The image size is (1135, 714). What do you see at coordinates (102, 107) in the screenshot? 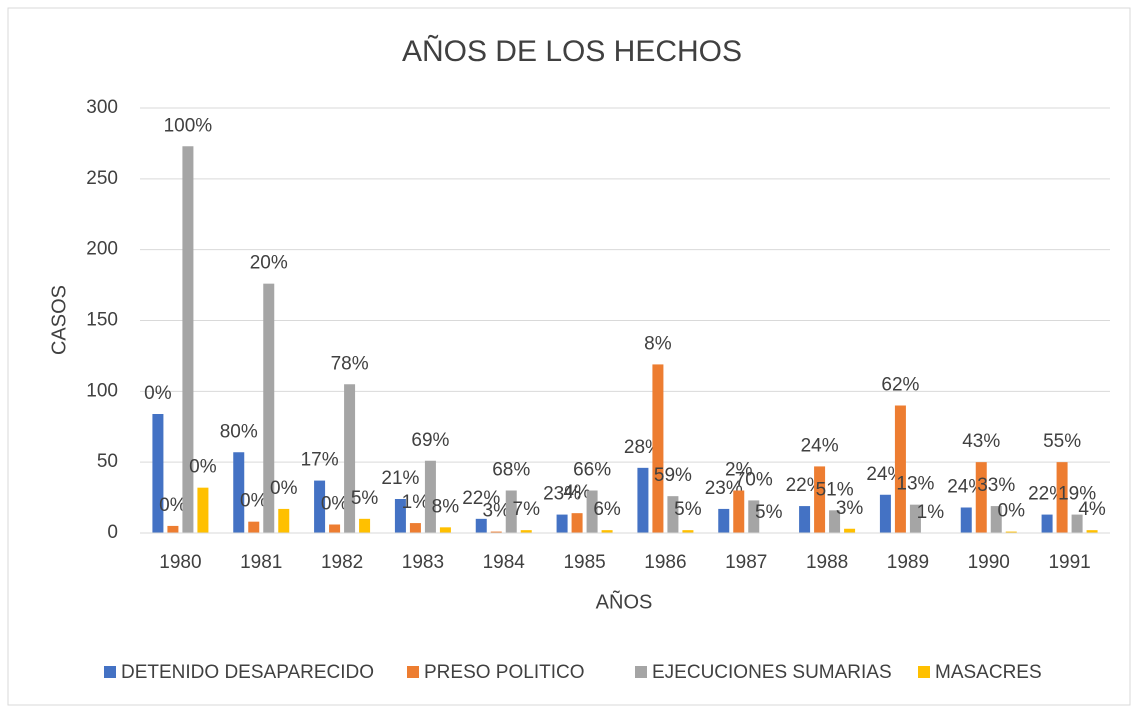
I see `y-tick-label: 300` at bounding box center [102, 107].